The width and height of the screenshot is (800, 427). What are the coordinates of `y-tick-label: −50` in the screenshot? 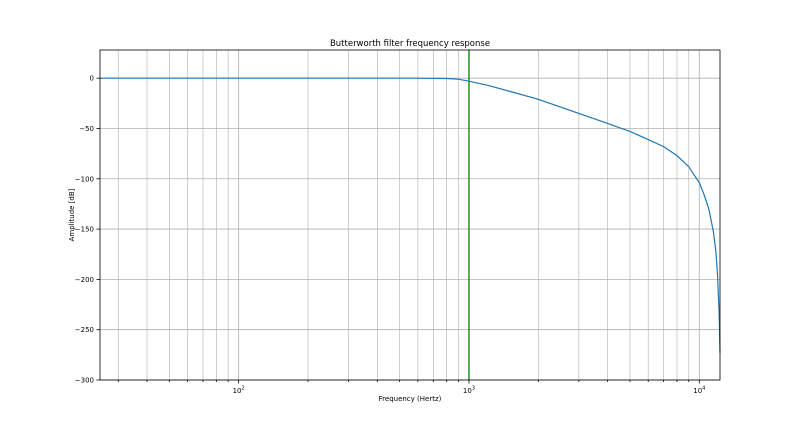 It's located at (86, 129).